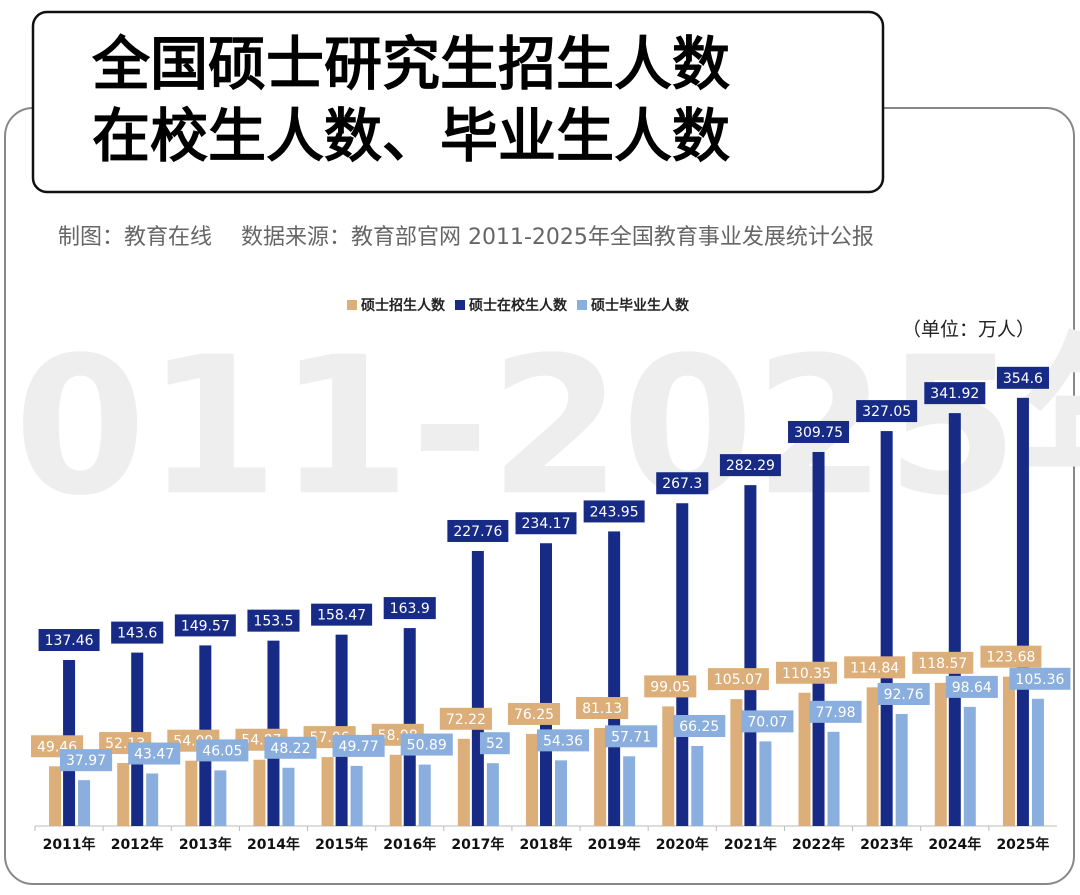 This screenshot has height=895, width=1080. I want to click on value-label: 267.3, so click(682, 484).